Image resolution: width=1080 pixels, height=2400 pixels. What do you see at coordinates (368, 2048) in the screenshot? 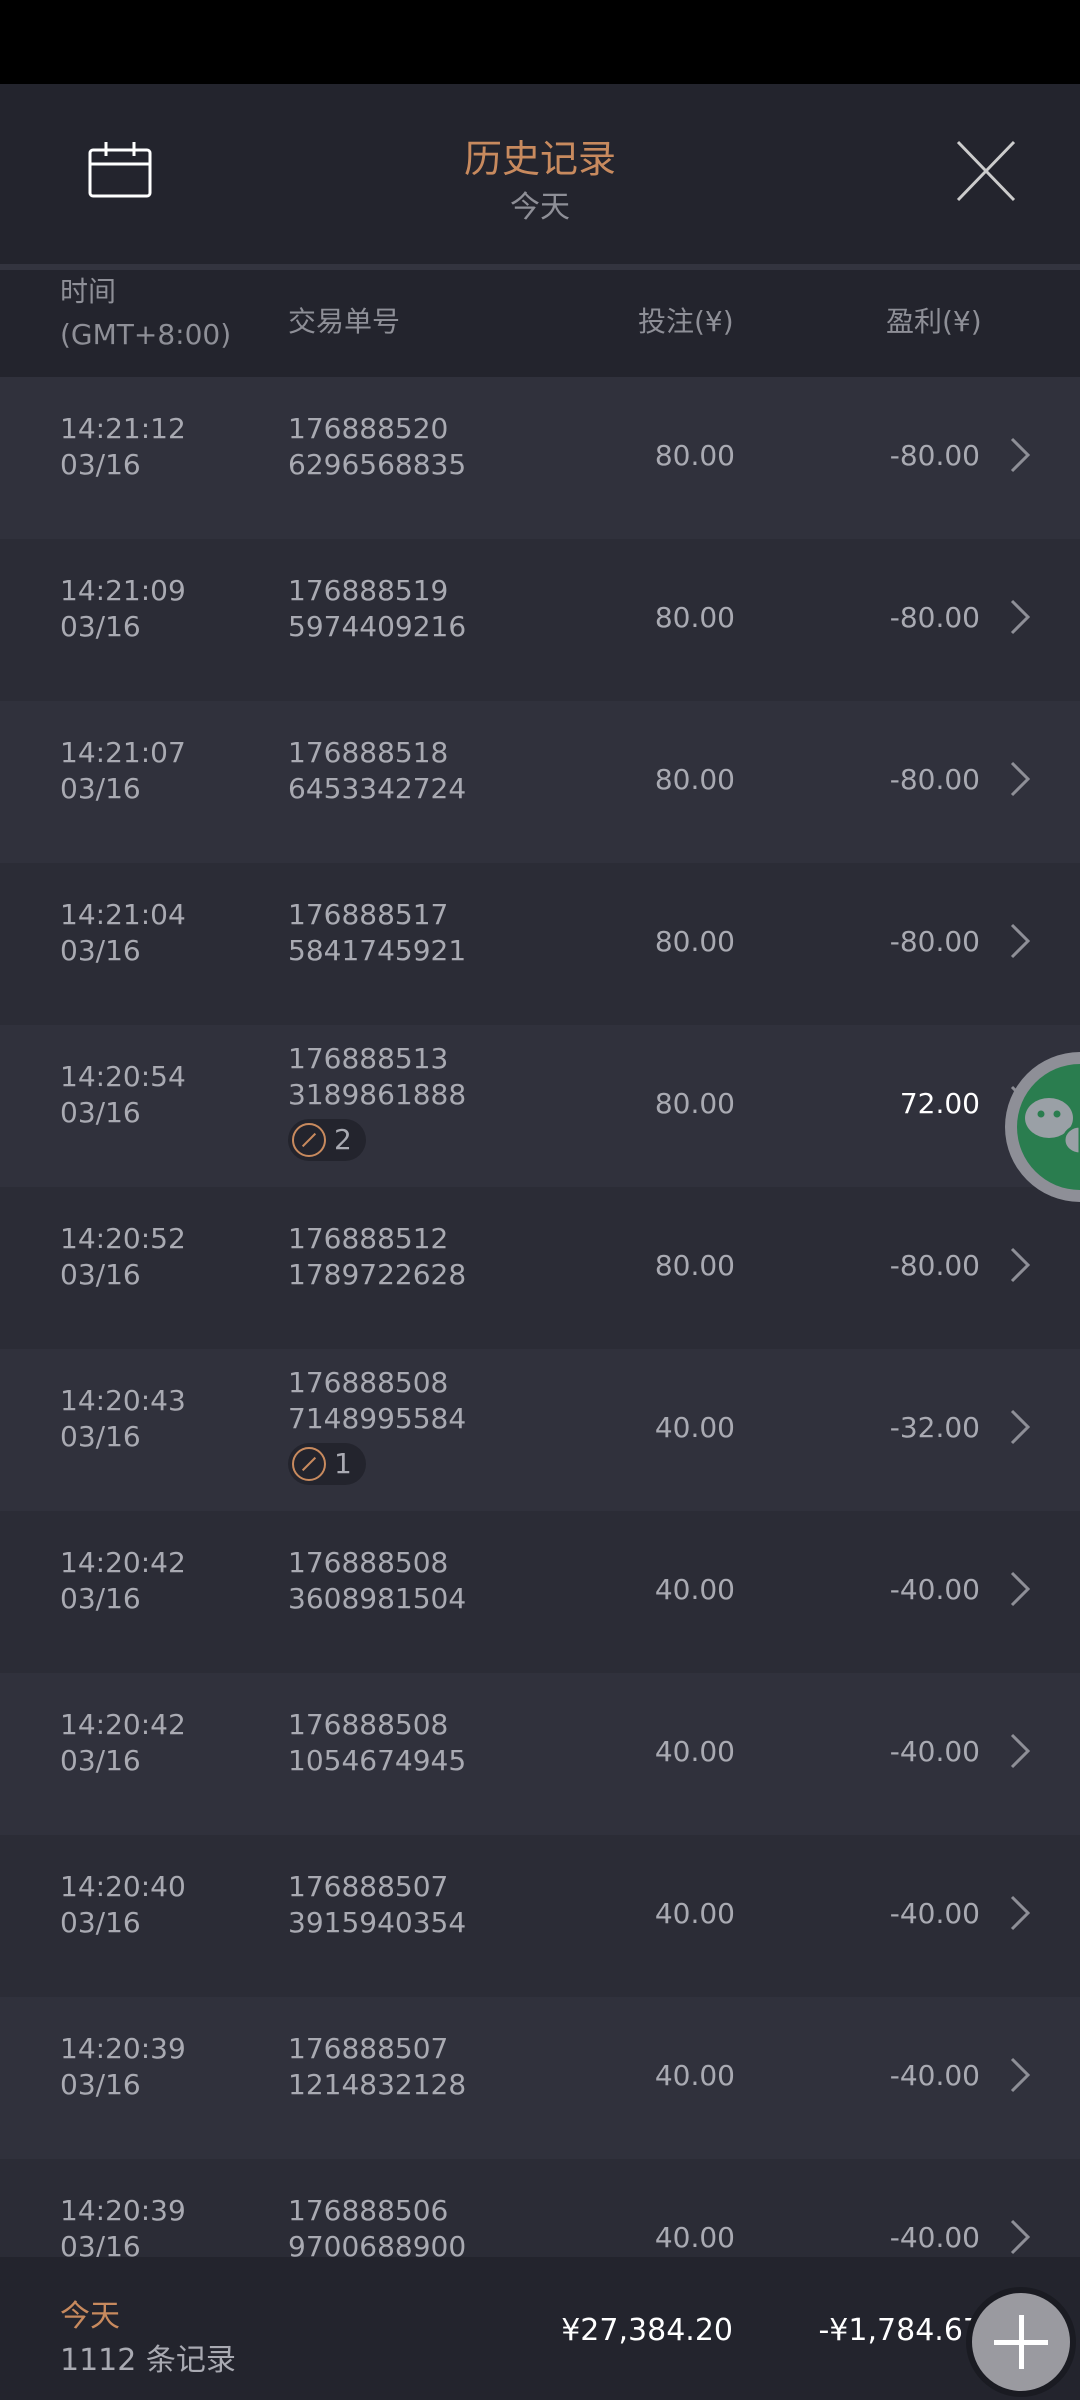
I see `order-id-part1: 176888507` at bounding box center [368, 2048].